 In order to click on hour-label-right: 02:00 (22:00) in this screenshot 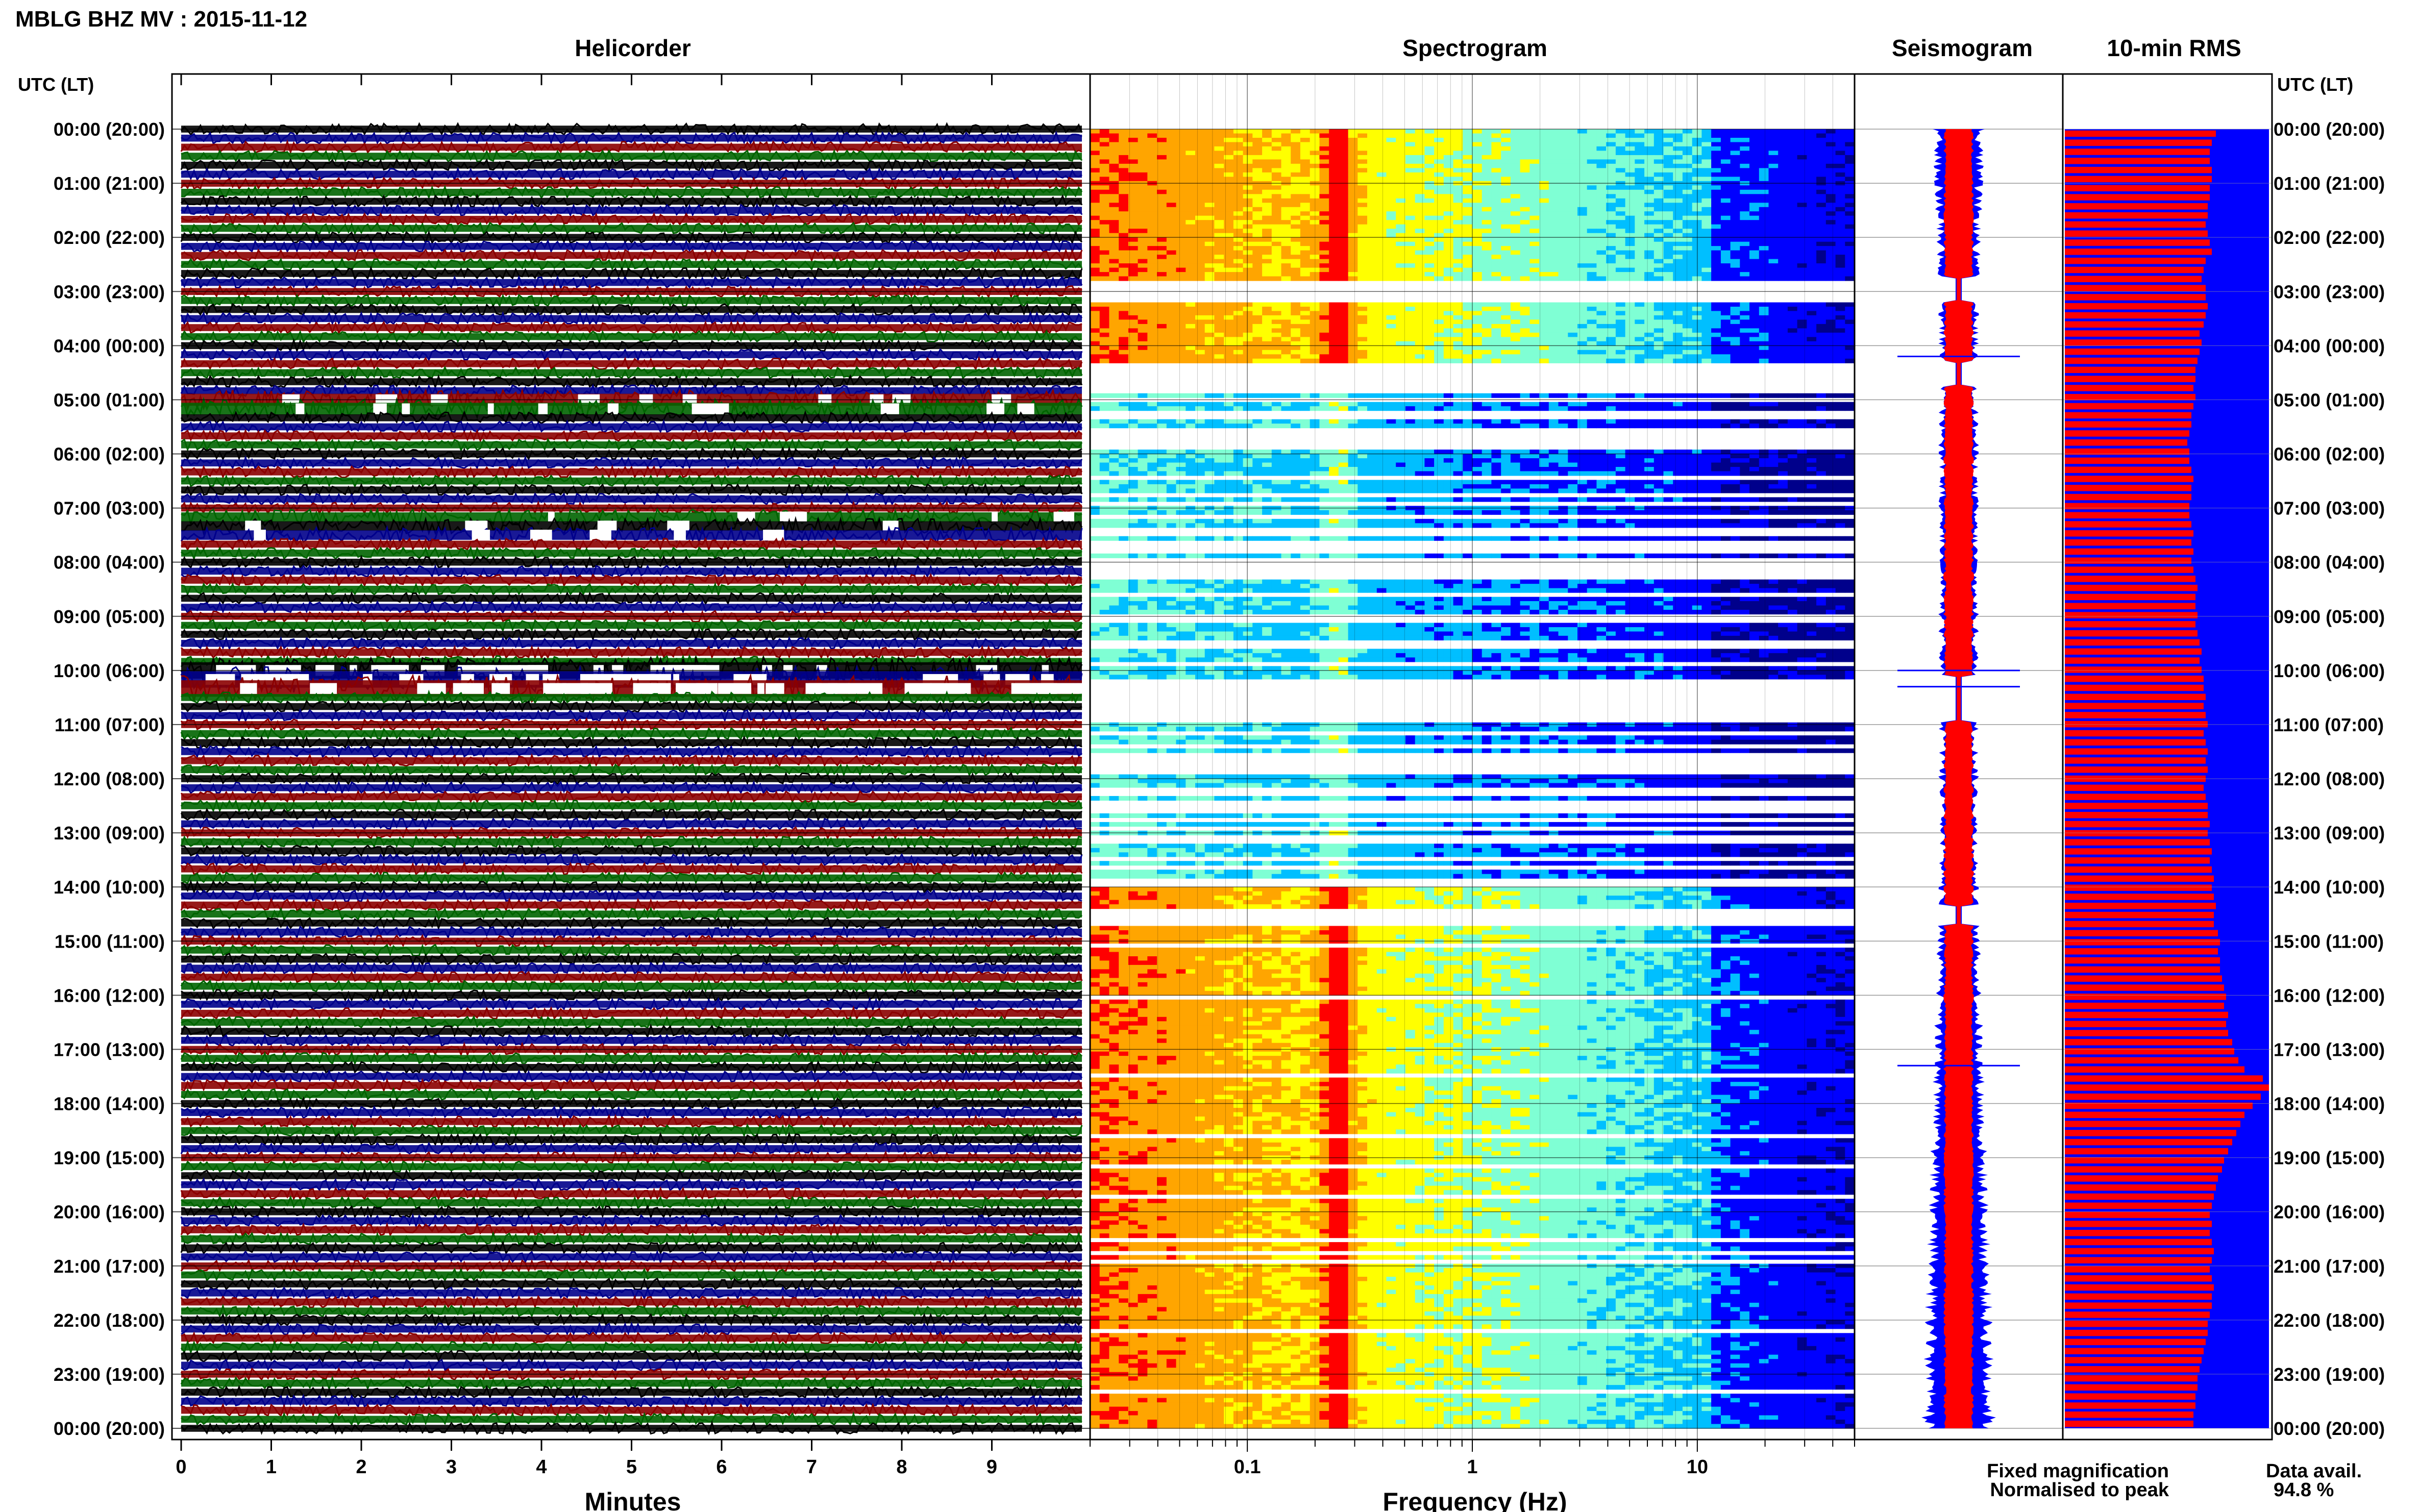, I will do `click(2329, 237)`.